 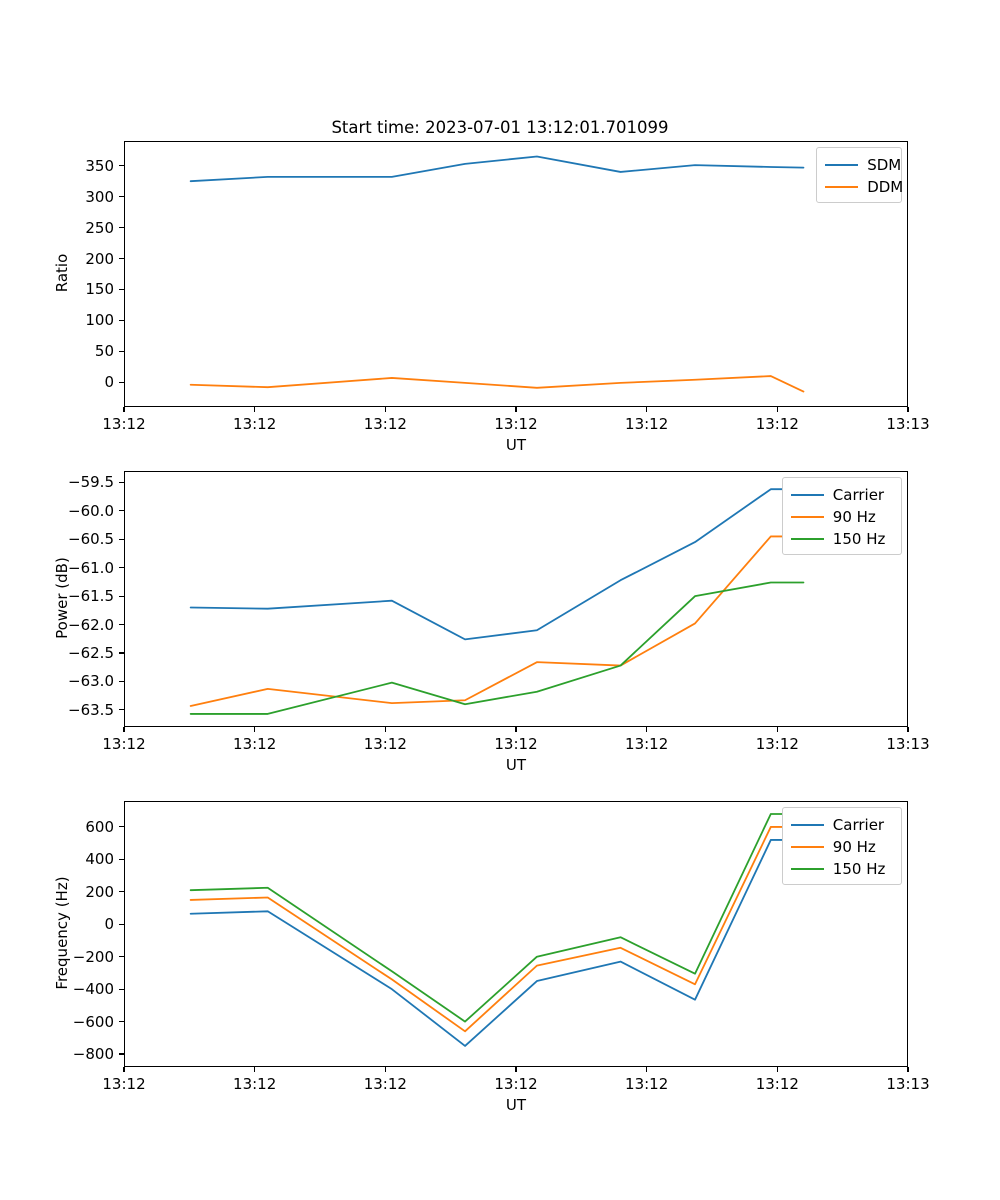 I want to click on series-line-carrier, so click(x=497, y=564).